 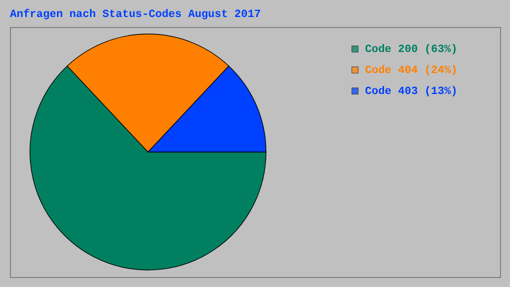 I want to click on legend-label: Code 403 (13%), so click(x=411, y=92).